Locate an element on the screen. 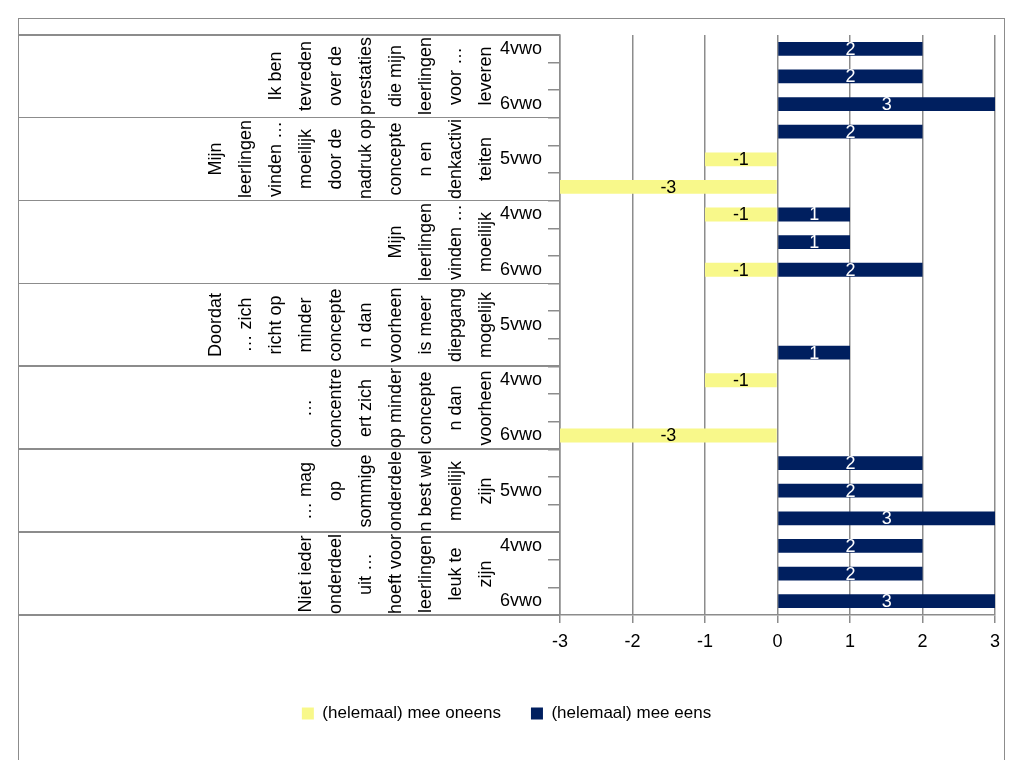 The image size is (1019, 760). x-tick-label: 3 is located at coordinates (995, 640).